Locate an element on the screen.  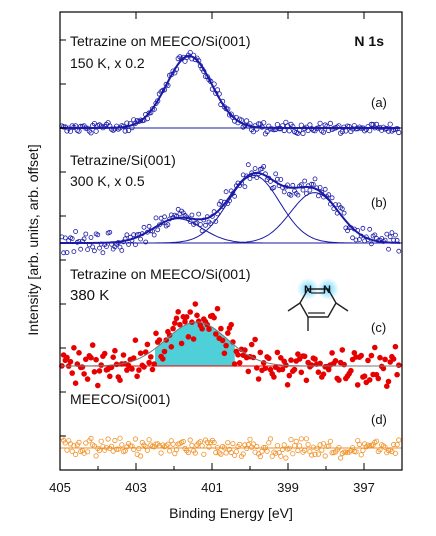
panel-a-tag: (a) is located at coordinates (379, 102).